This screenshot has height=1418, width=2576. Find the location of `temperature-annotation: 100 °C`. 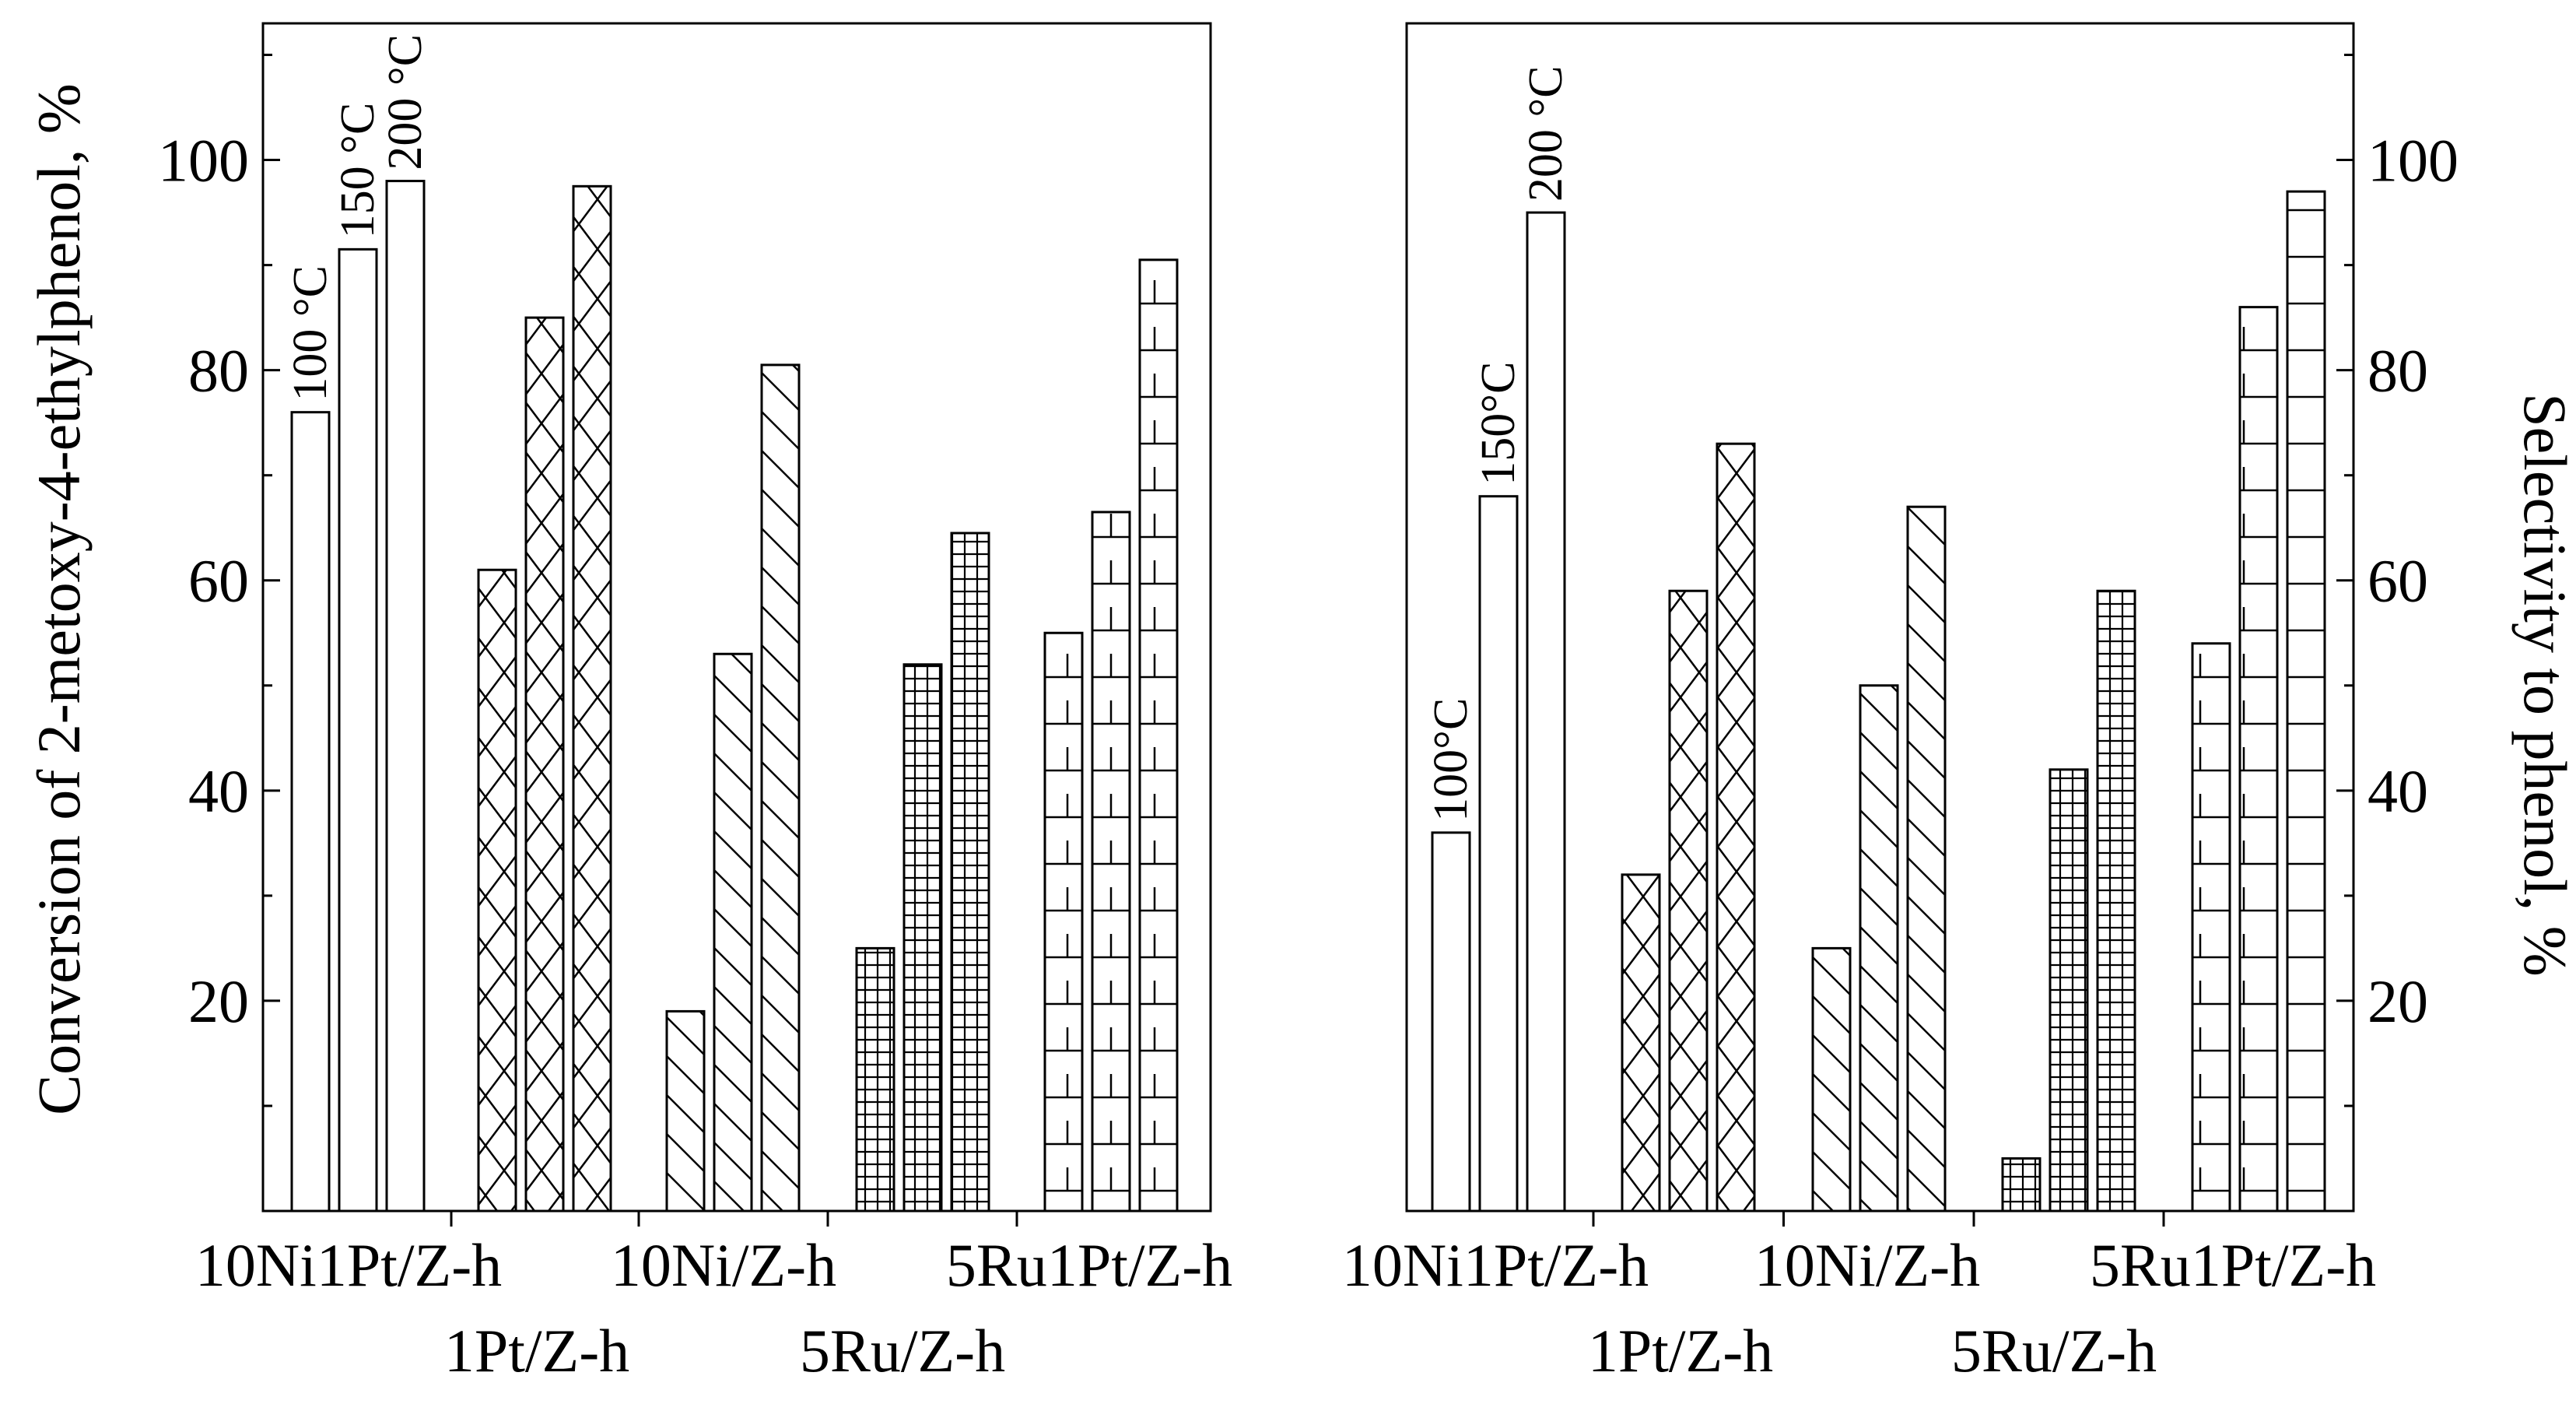

temperature-annotation: 100 °C is located at coordinates (310, 333).